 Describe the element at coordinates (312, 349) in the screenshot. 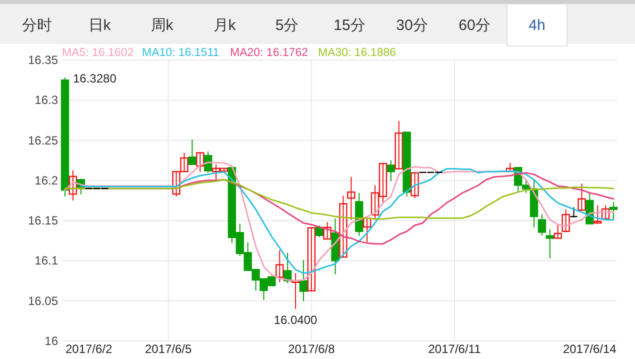

I see `x-tick-label: 2017/6/8` at that location.